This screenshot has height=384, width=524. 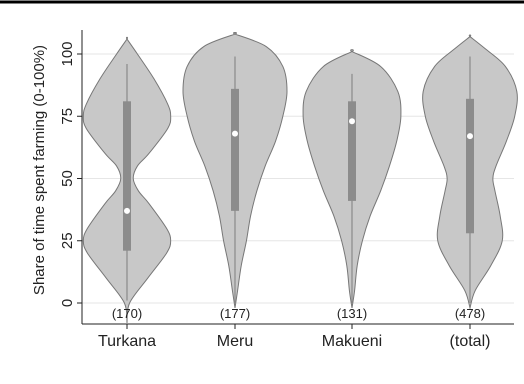 I want to click on x-category-label: Makueni, so click(x=352, y=341).